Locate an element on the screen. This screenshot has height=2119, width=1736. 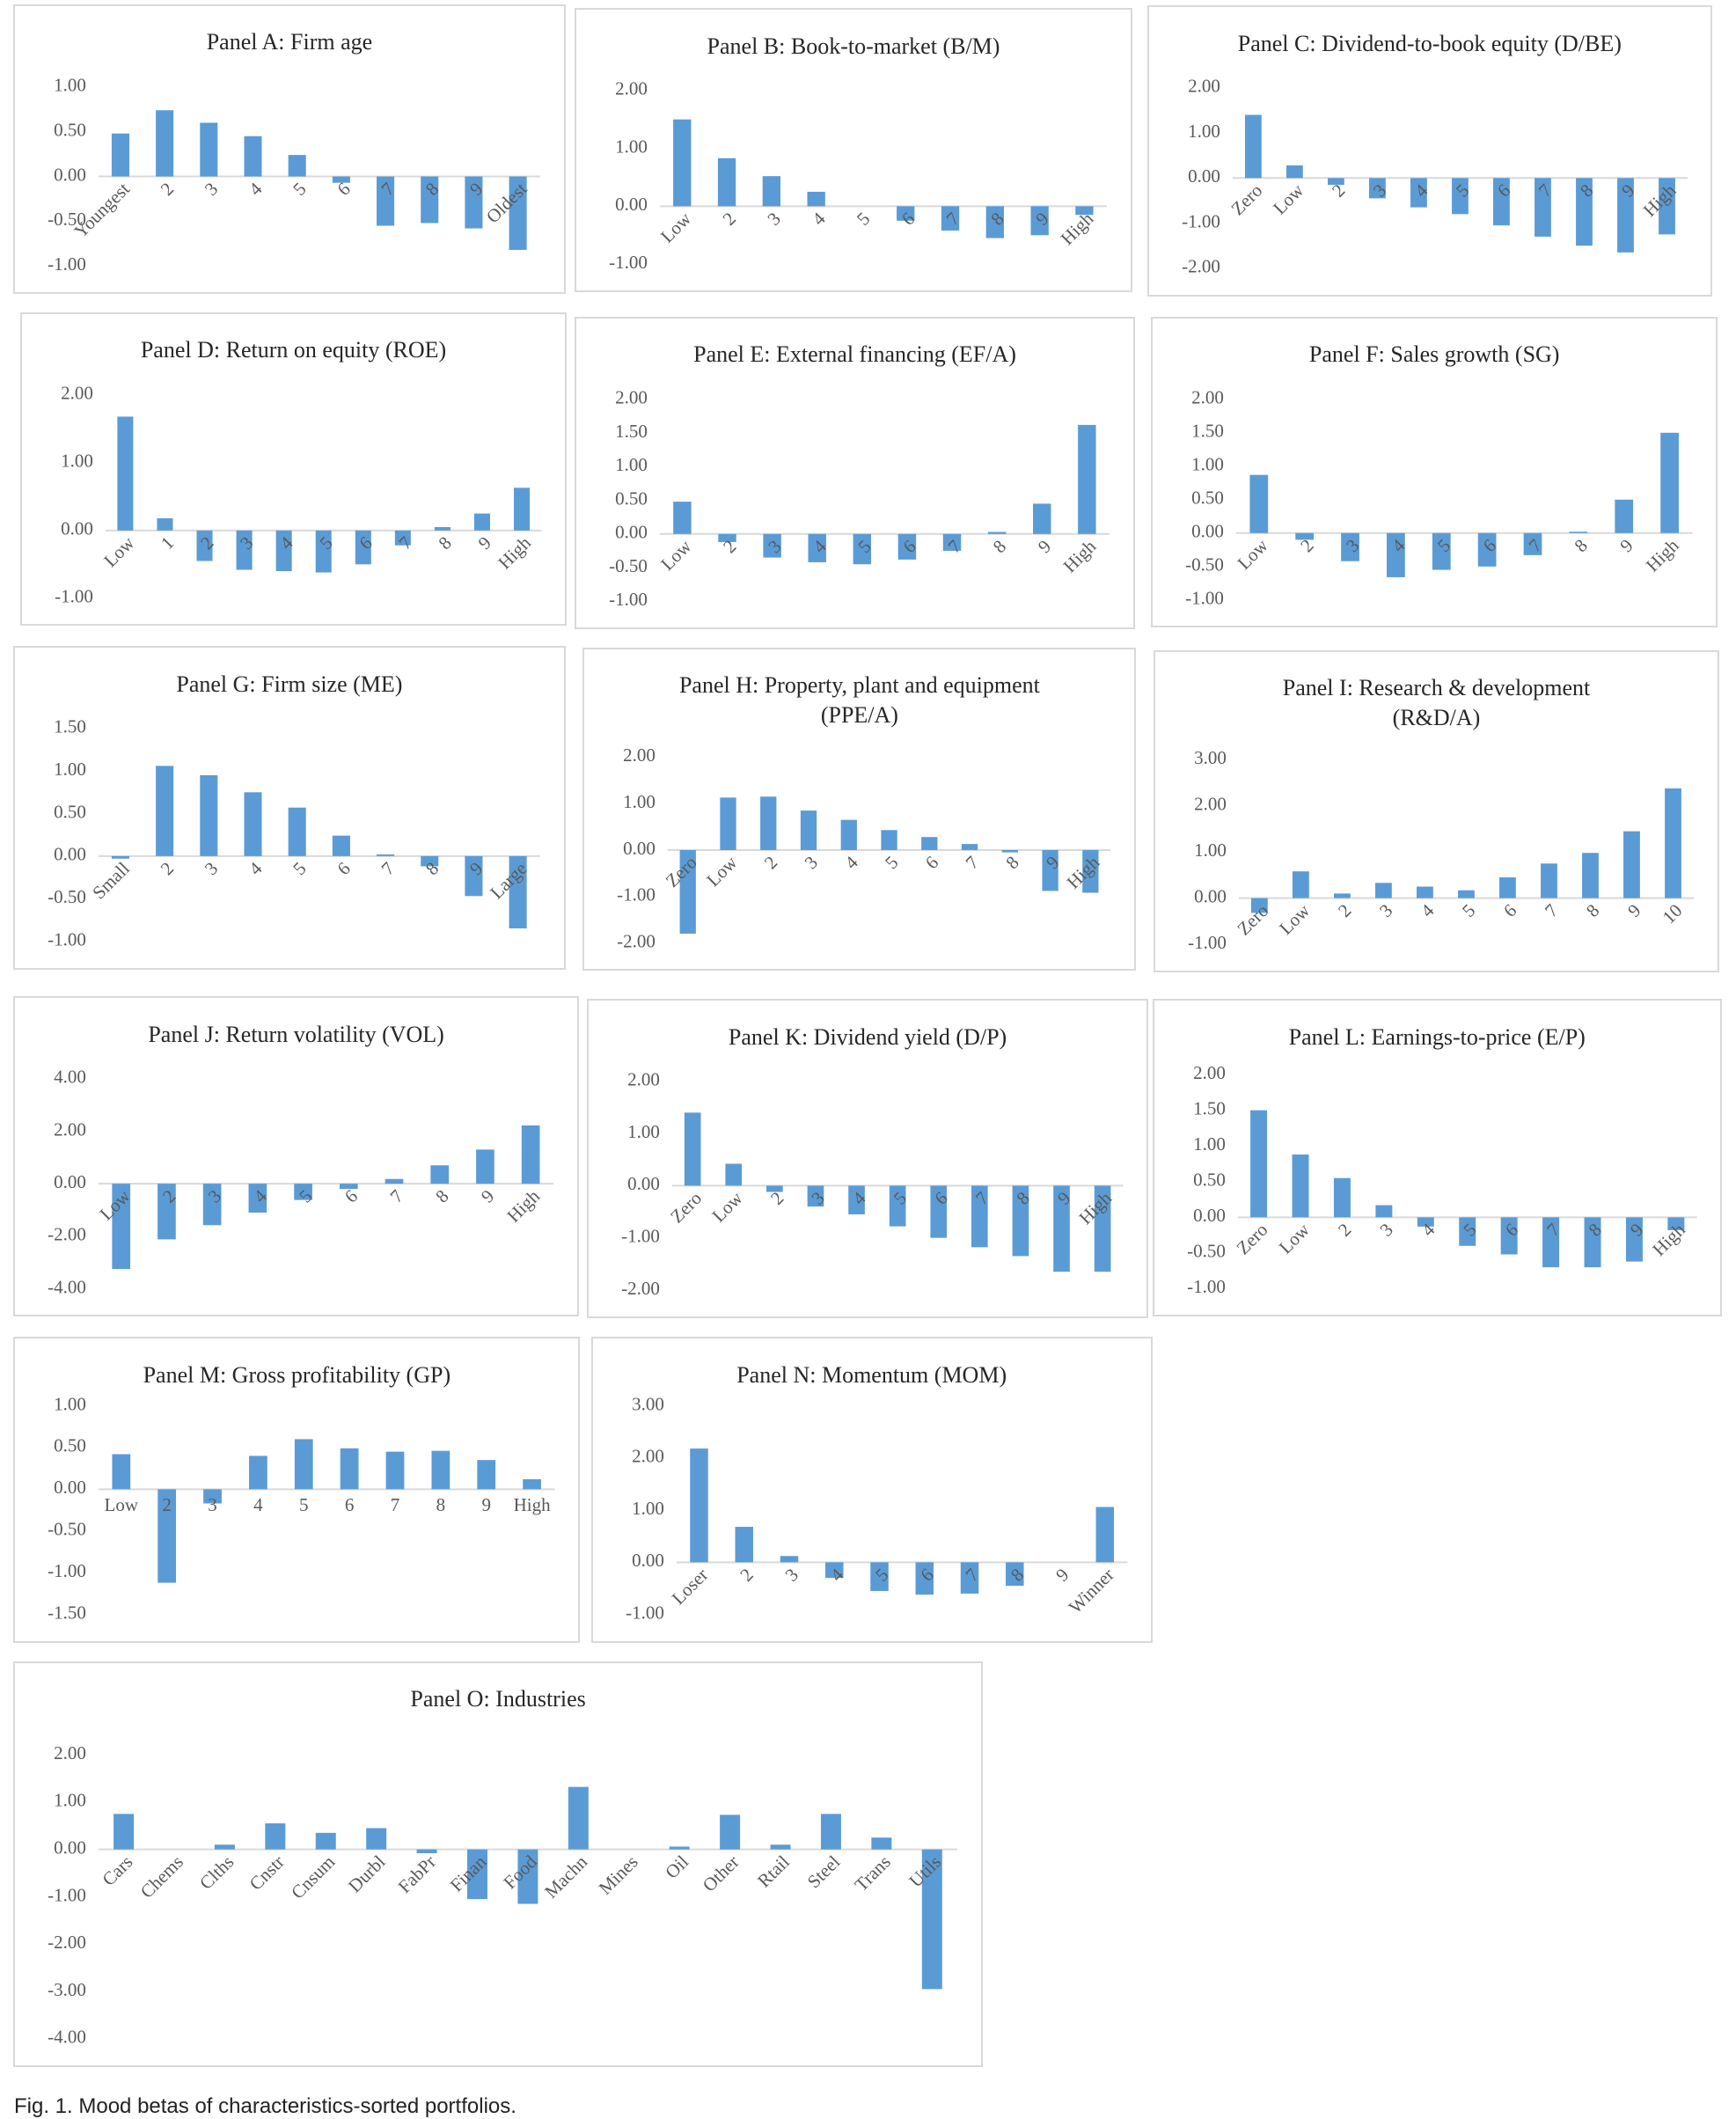
x-tick-label: 3 is located at coordinates (1385, 1230).